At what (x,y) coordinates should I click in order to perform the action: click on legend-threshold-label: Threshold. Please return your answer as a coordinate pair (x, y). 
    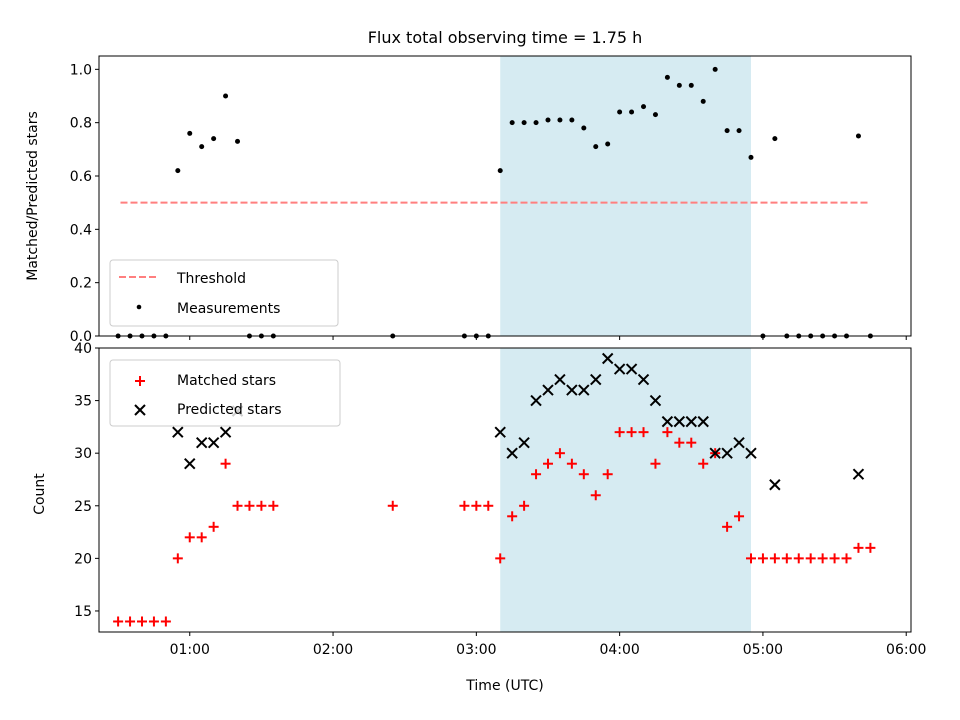
    Looking at the image, I should click on (211, 279).